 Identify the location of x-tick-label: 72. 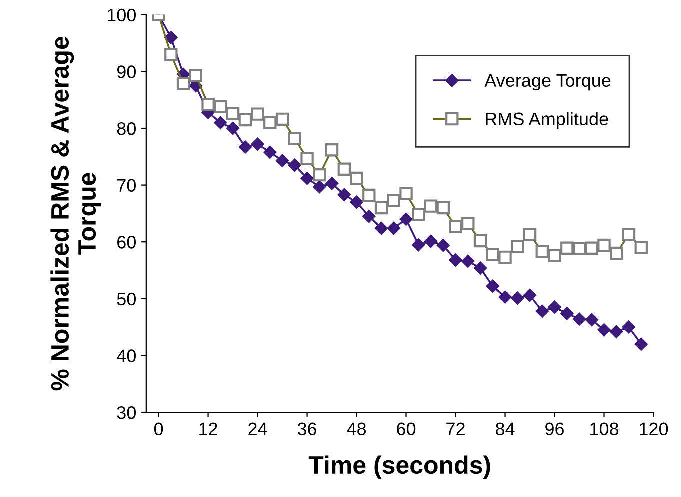
(455, 429).